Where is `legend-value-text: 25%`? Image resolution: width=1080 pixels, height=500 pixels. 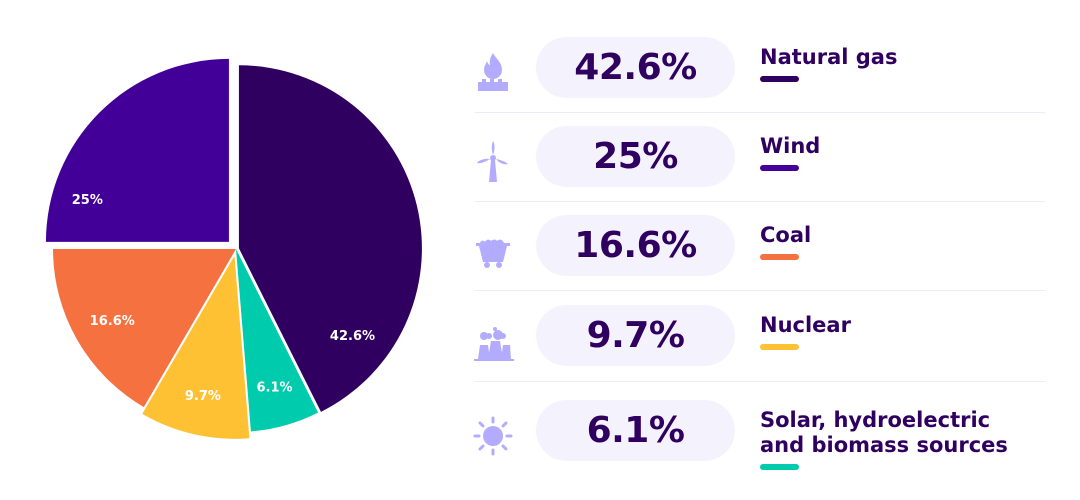 legend-value-text: 25% is located at coordinates (635, 156).